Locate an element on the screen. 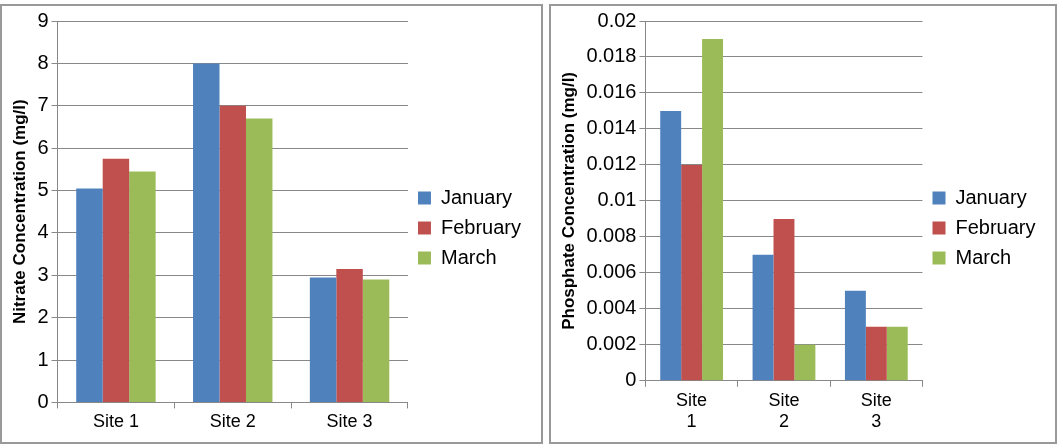  y-axis-title: Nitrate Concentration (mg/l) is located at coordinates (19, 212).